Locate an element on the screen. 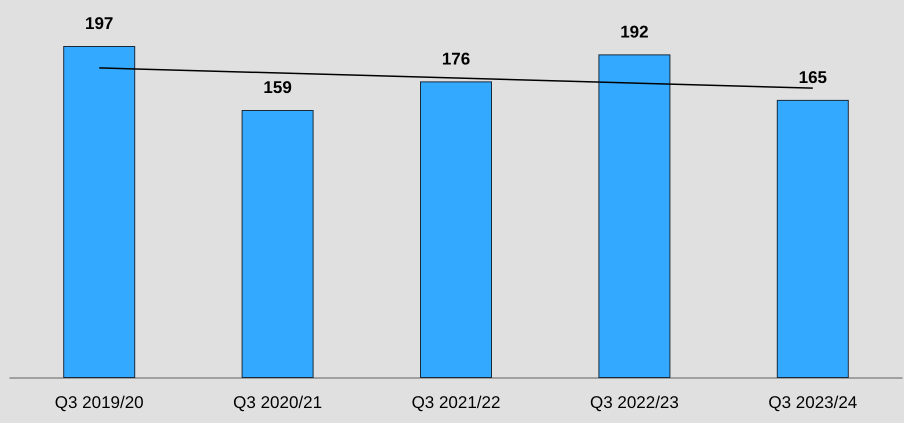 The width and height of the screenshot is (904, 423). data-label: 159 is located at coordinates (277, 88).